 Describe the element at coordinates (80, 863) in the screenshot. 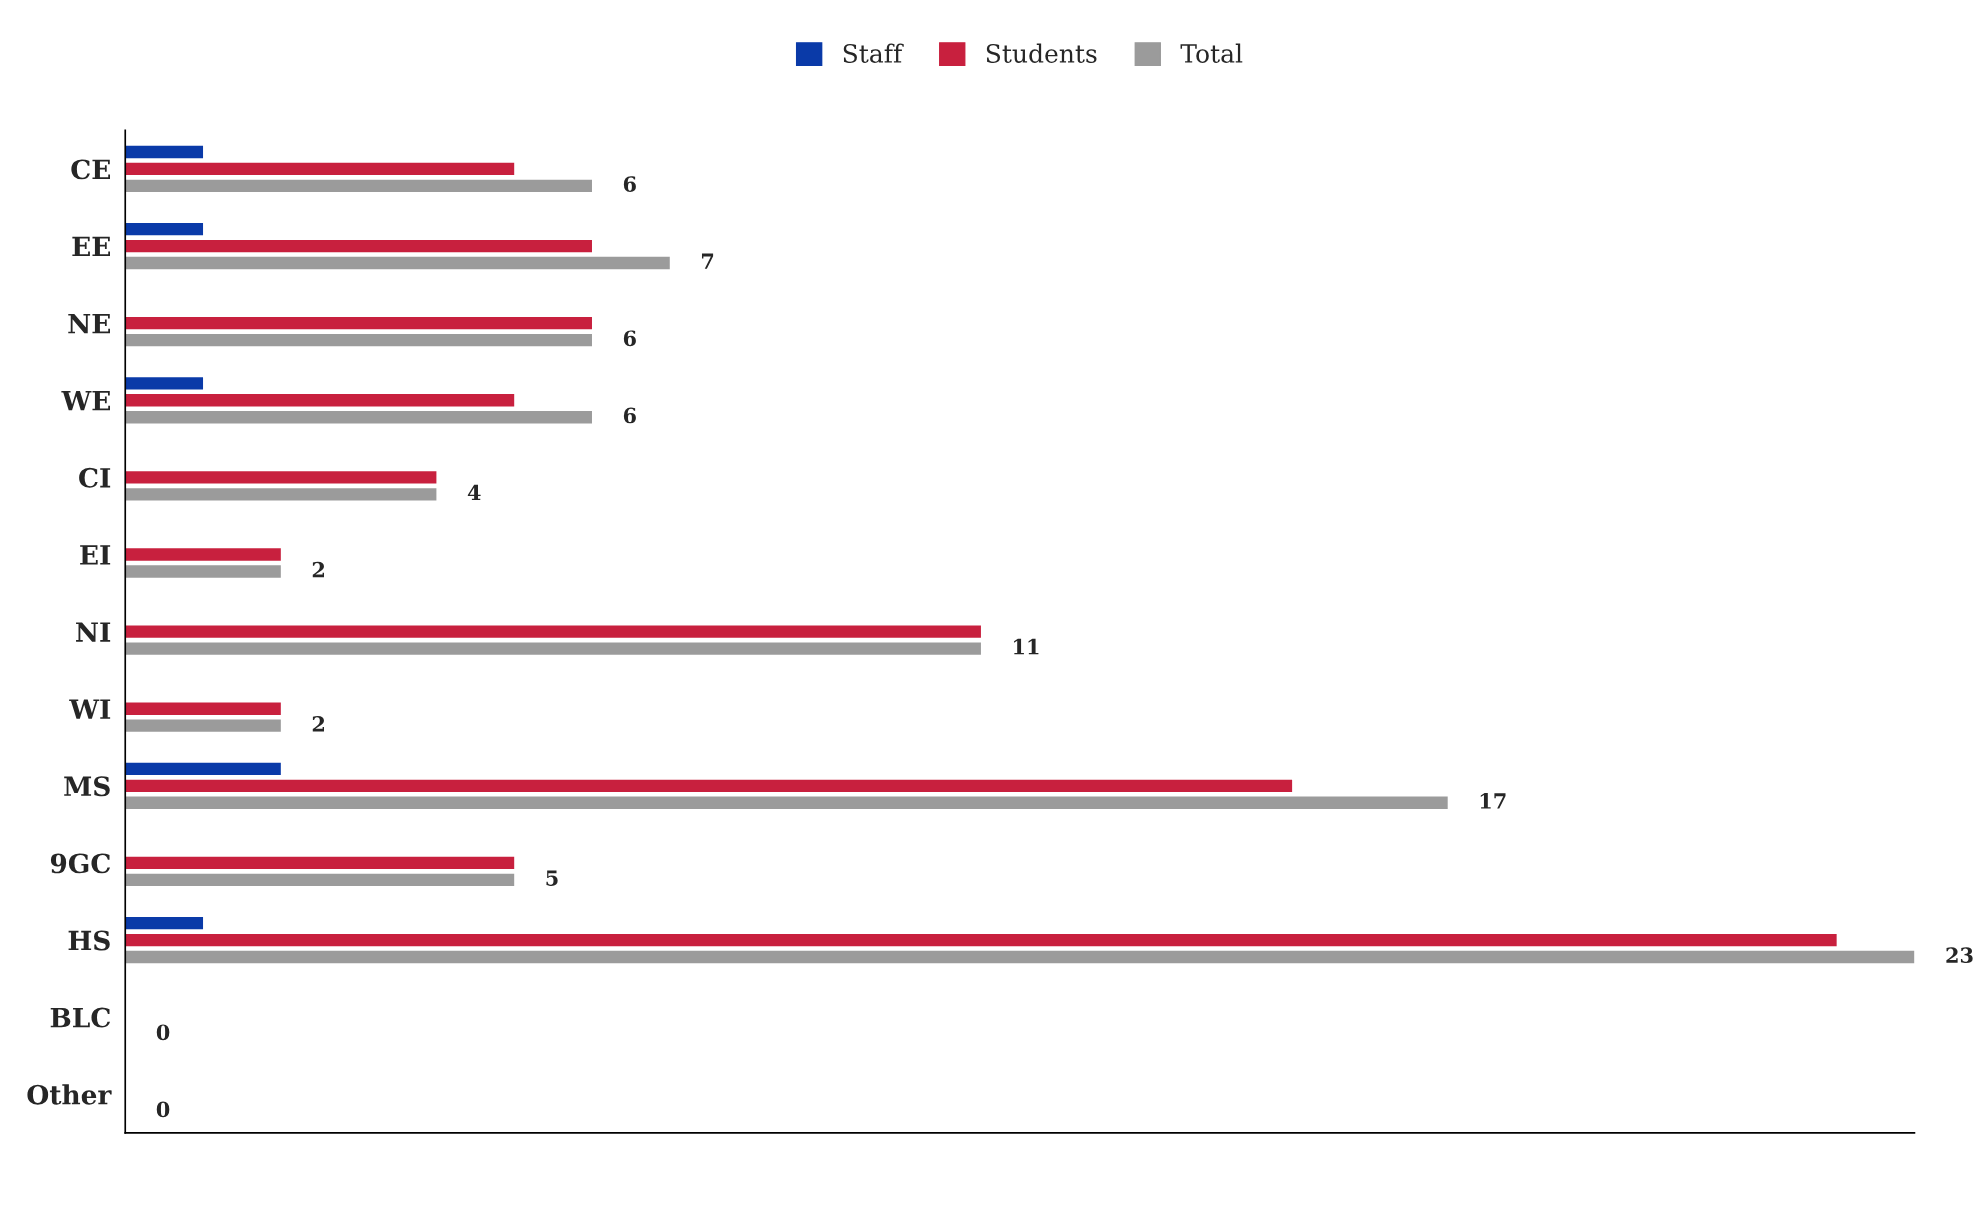

I see `y-tick-label: 9GC` at that location.